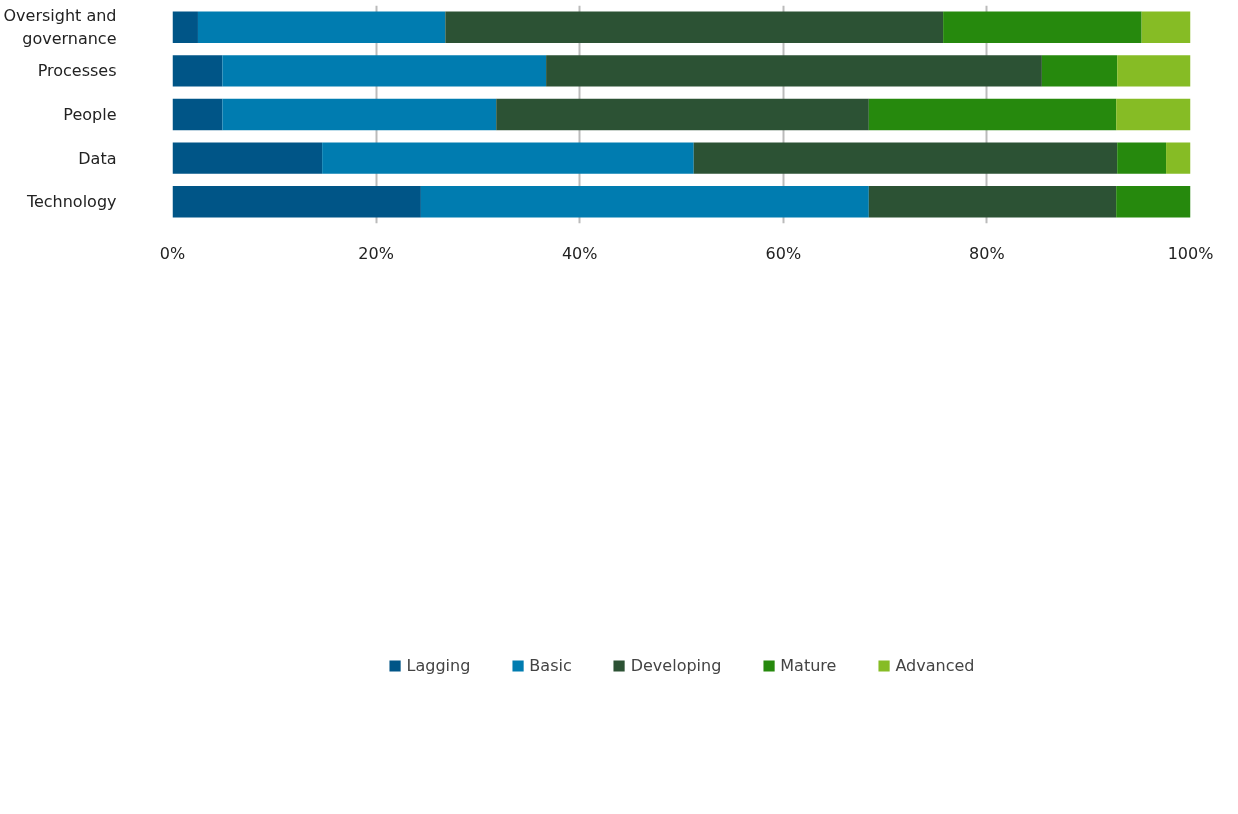 The height and width of the screenshot is (814, 1238). I want to click on y-tick-label: Technology, so click(71, 202).